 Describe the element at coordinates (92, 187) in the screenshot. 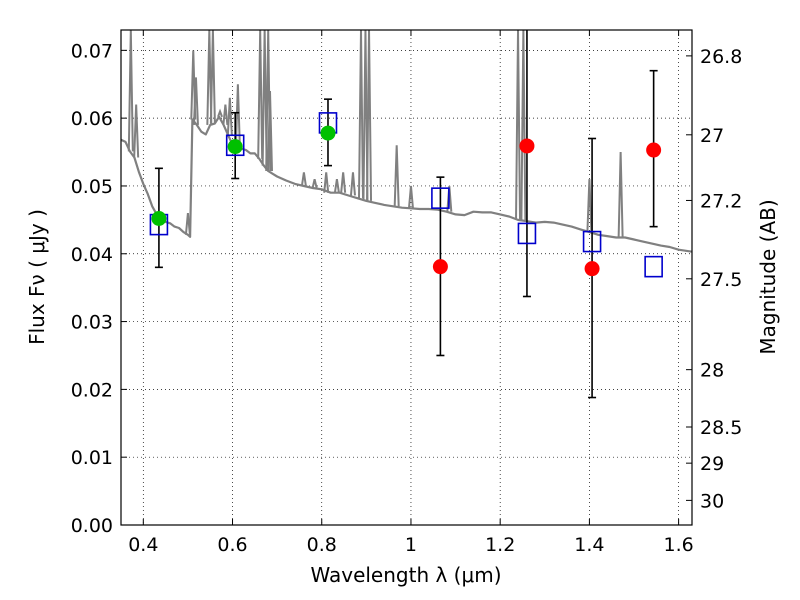

I see `y-tick-label: 0.05` at that location.